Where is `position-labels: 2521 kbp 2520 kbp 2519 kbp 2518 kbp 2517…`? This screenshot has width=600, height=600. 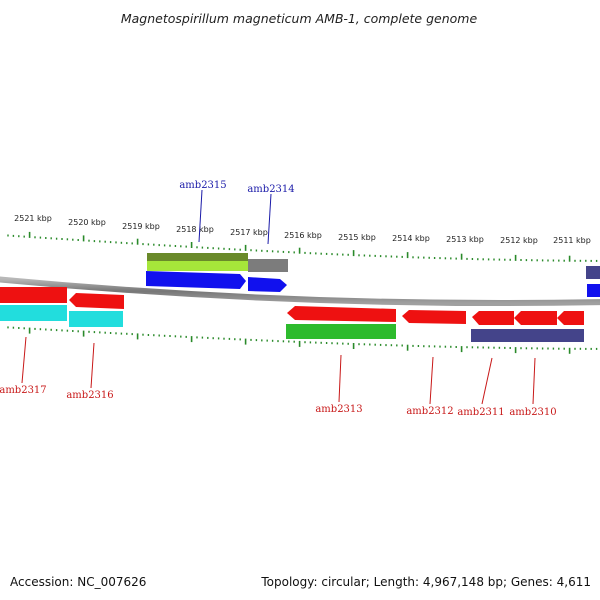
position-labels: 2521 kbp 2520 kbp 2519 kbp 2518 kbp 2517… is located at coordinates (302, 229).